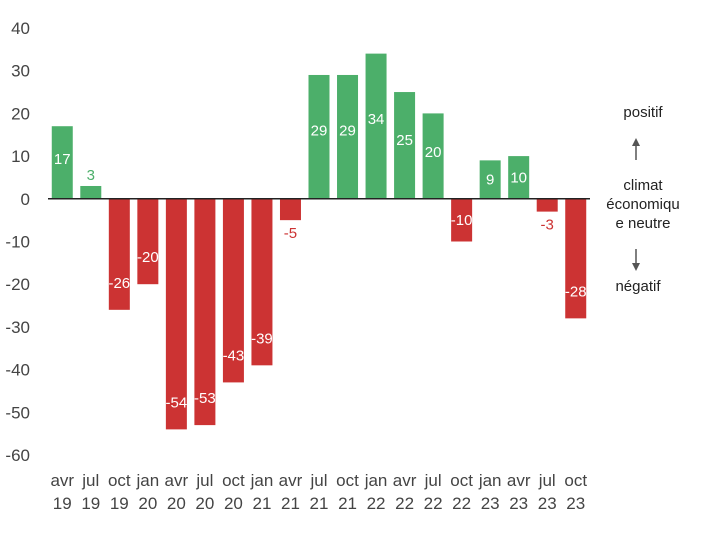 The height and width of the screenshot is (539, 710). I want to click on y-tick-label: -30, so click(17, 327).